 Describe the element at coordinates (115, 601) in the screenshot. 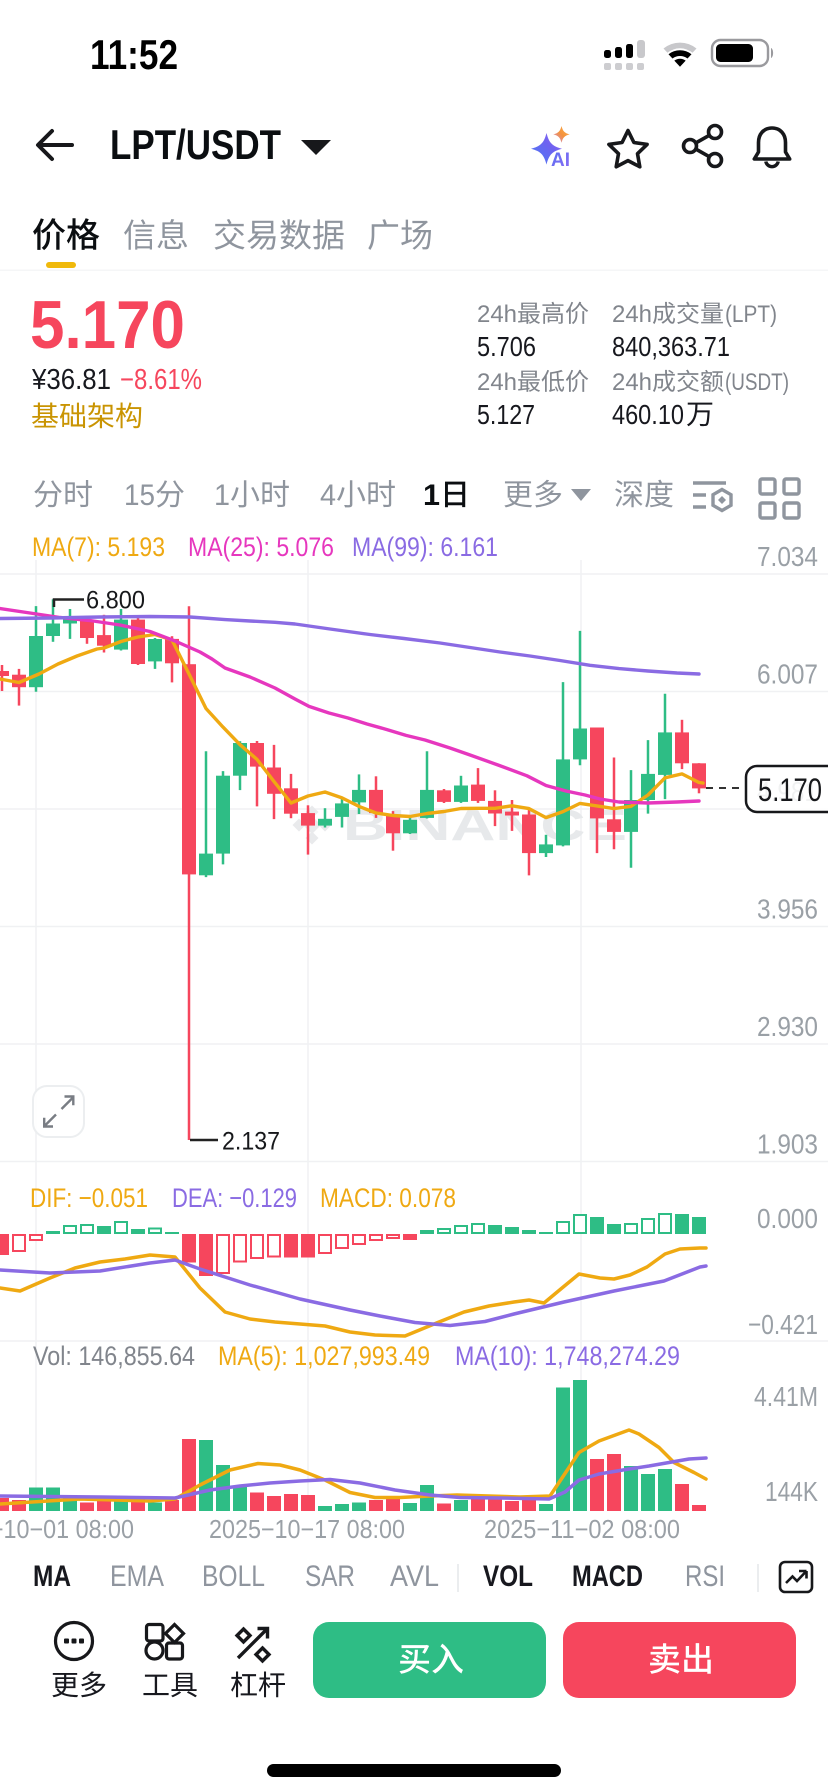

I see `svg-text: 6.800` at that location.